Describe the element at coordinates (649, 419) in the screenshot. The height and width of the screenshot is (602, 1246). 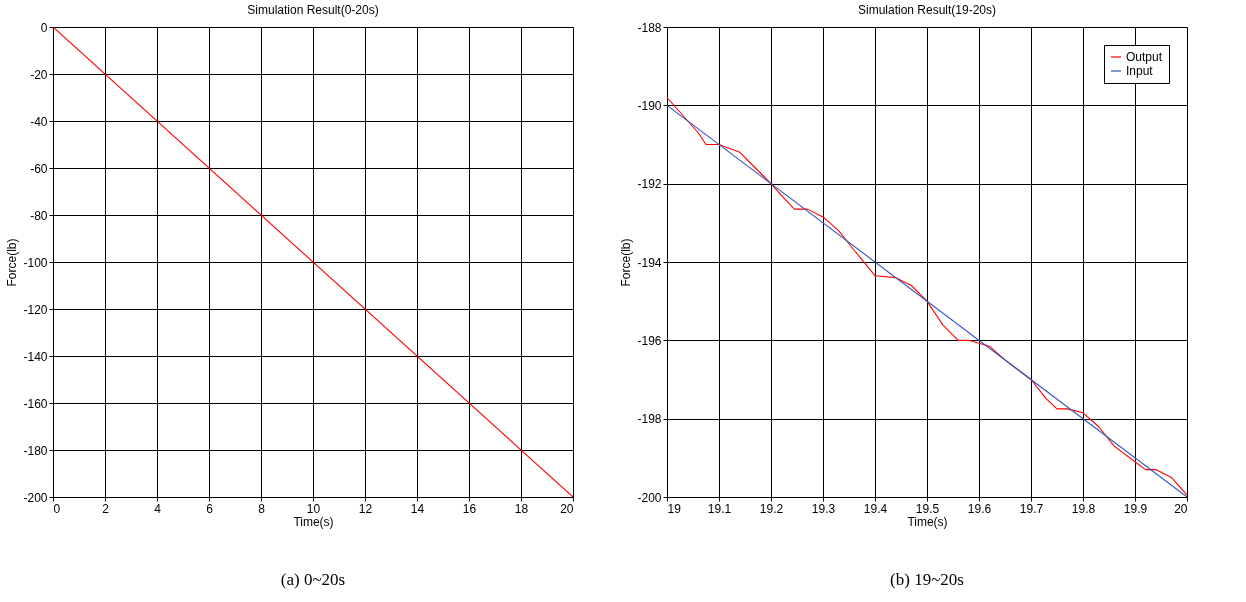
I see `y-tick-label: -198` at that location.